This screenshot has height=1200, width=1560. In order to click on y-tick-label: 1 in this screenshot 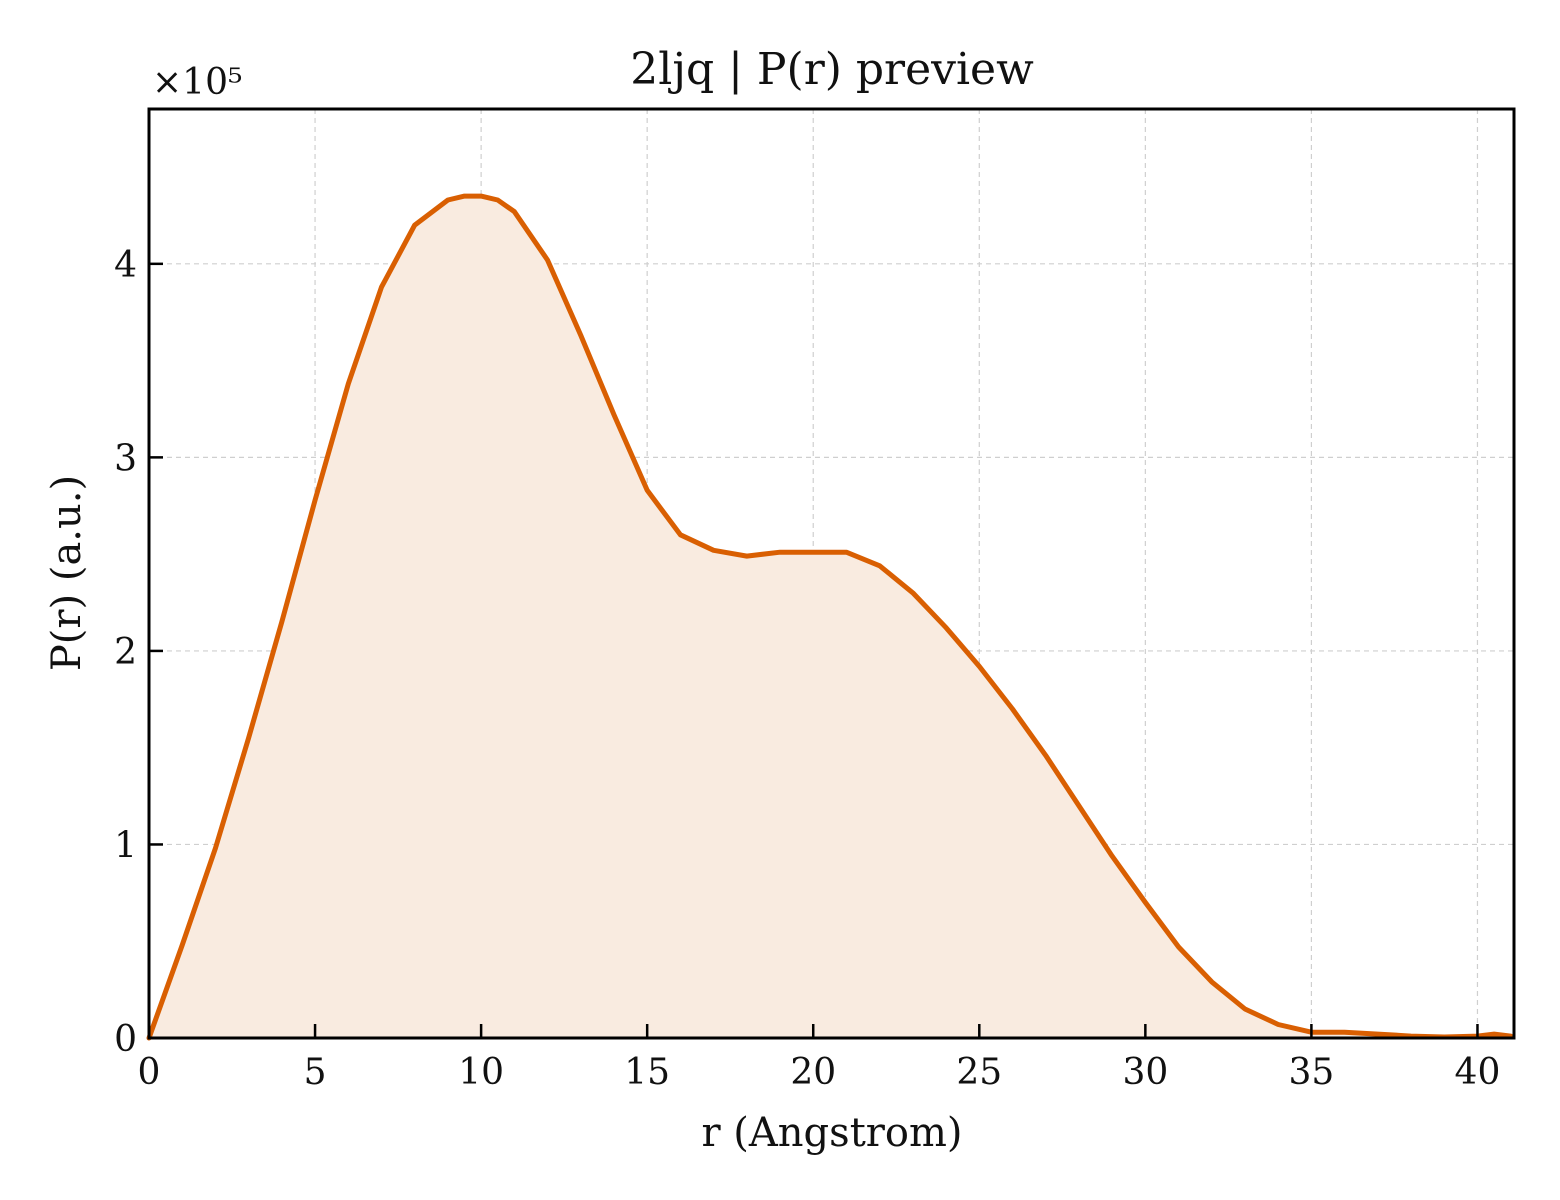, I will do `click(125, 845)`.